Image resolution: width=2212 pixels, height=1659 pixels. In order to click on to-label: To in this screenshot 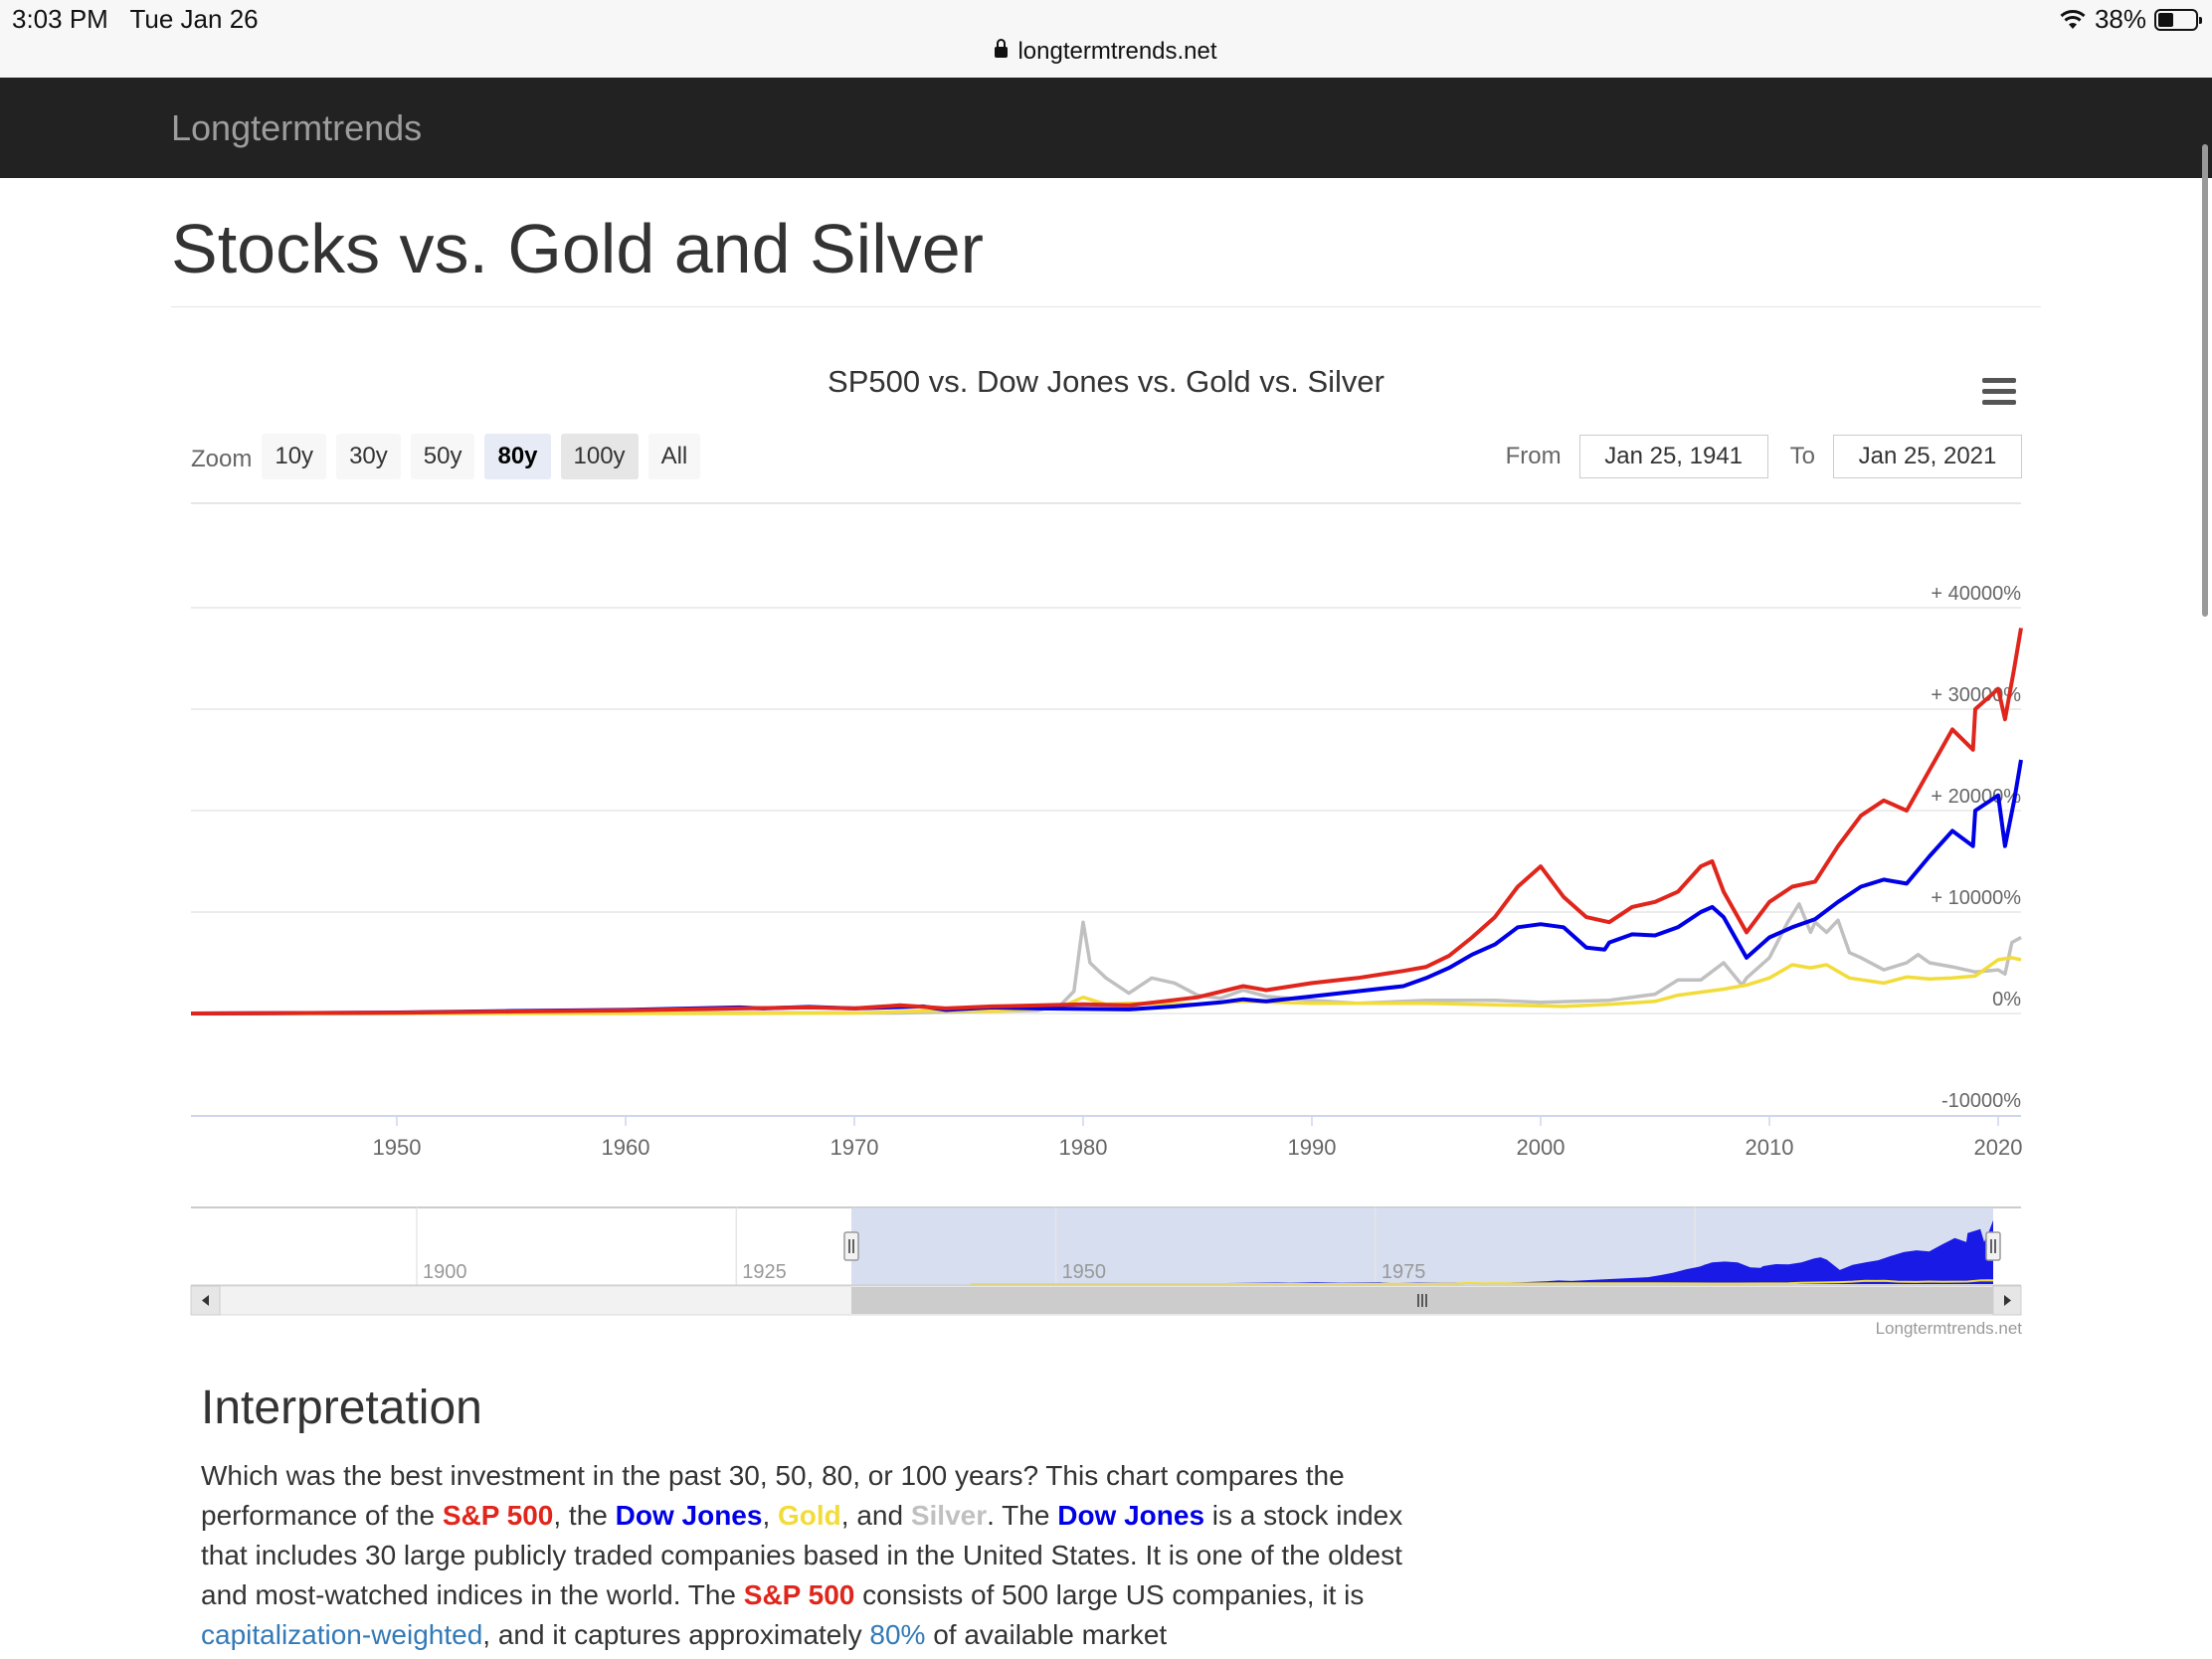, I will do `click(1802, 456)`.